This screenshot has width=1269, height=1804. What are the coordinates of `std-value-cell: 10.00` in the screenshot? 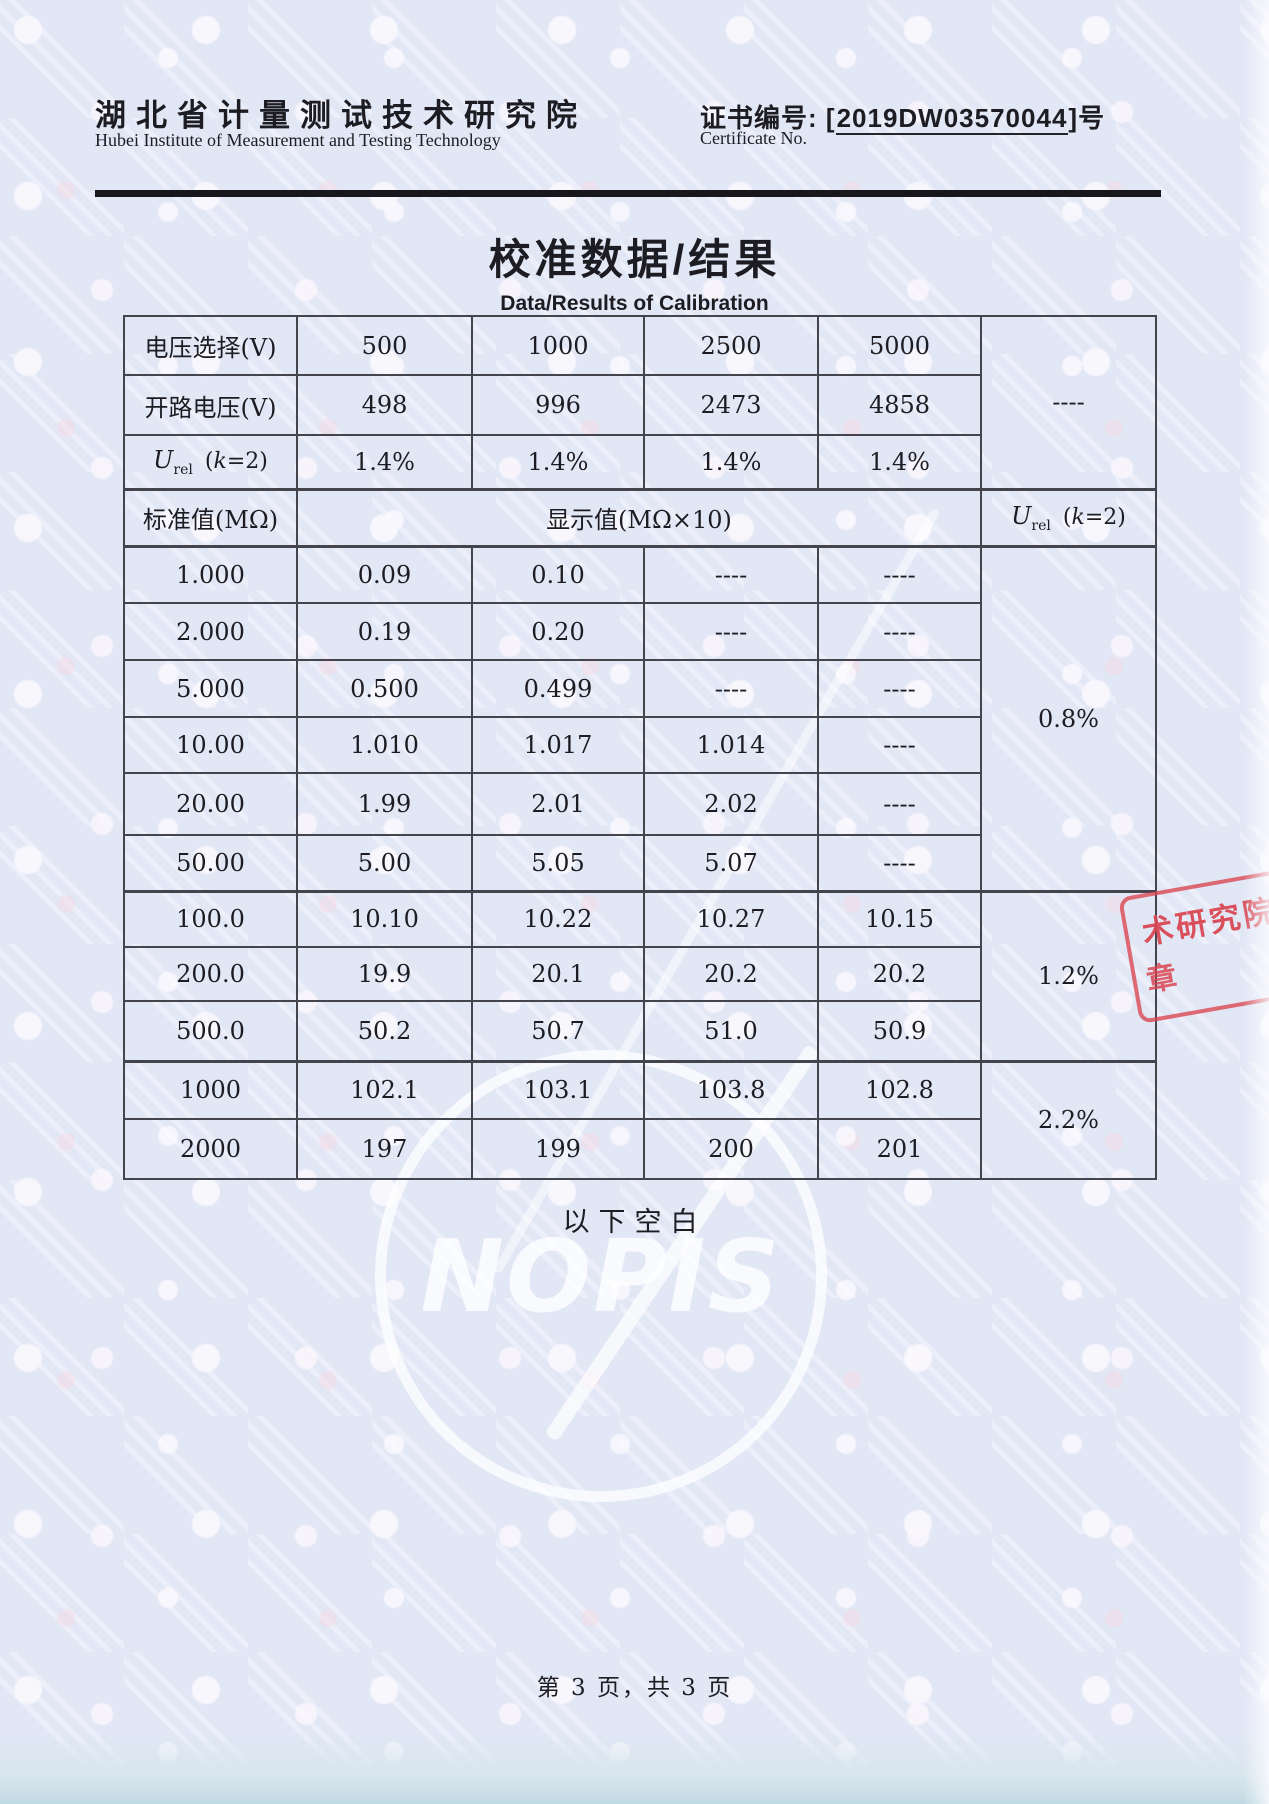 It's located at (210, 745).